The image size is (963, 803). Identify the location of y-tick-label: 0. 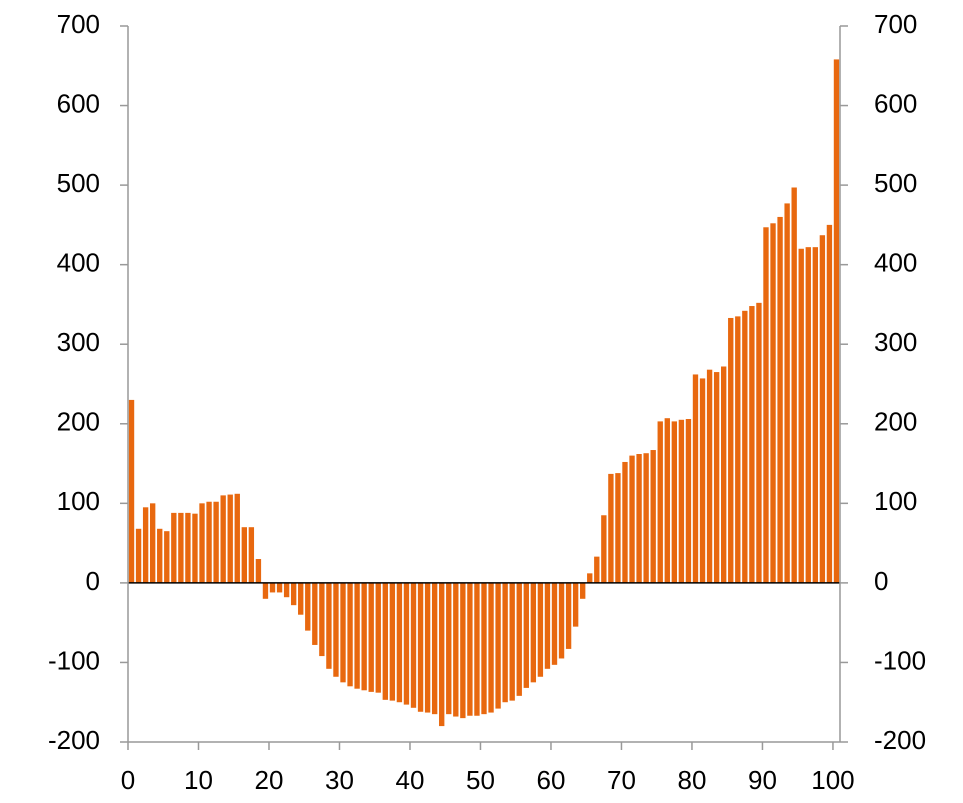
(93, 581).